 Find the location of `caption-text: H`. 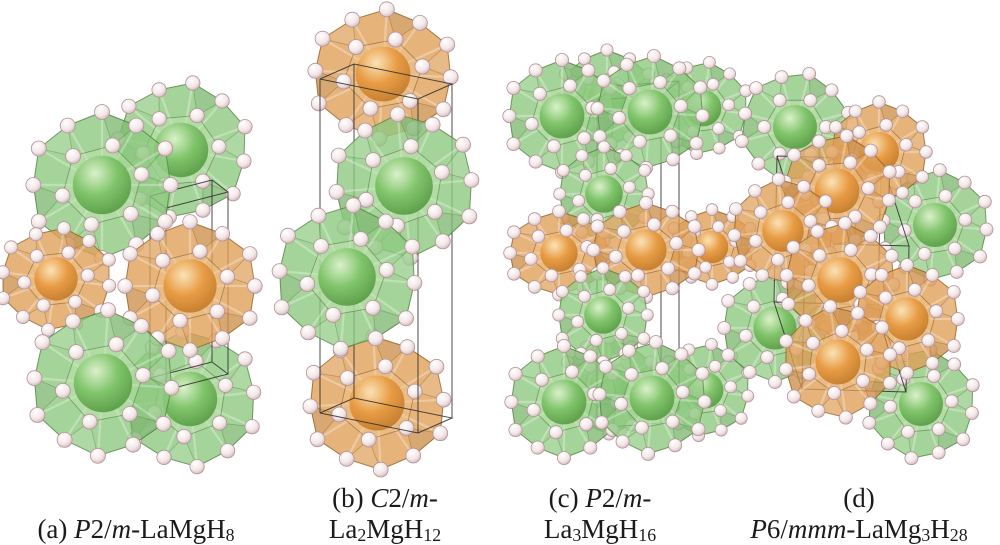

caption-text: H is located at coordinates (940, 529).